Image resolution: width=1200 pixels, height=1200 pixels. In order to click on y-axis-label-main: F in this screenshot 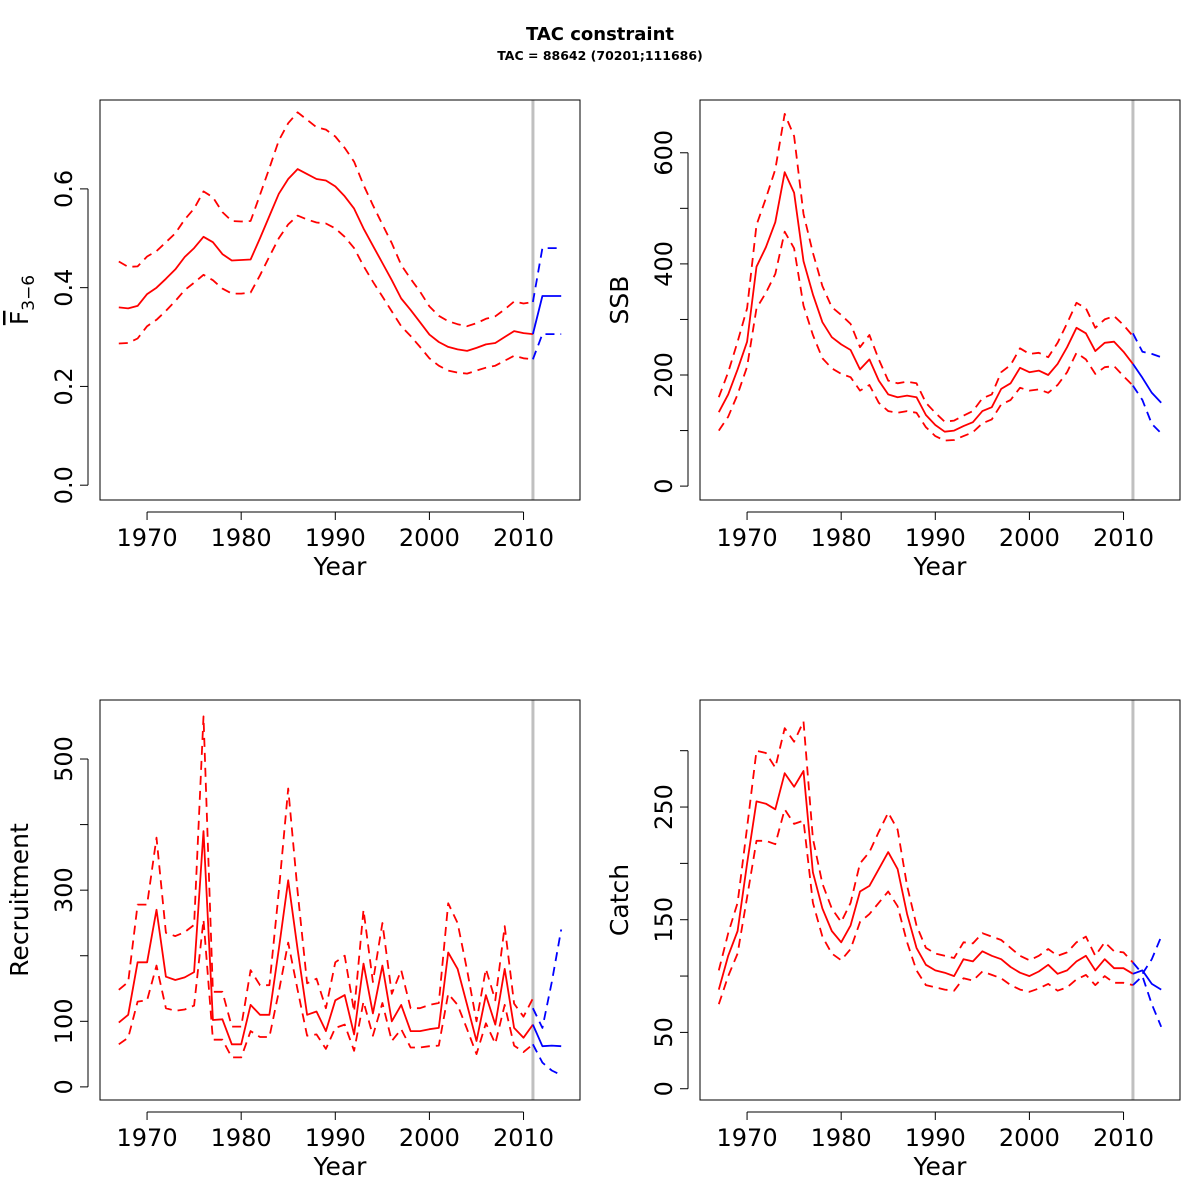, I will do `click(19, 318)`.